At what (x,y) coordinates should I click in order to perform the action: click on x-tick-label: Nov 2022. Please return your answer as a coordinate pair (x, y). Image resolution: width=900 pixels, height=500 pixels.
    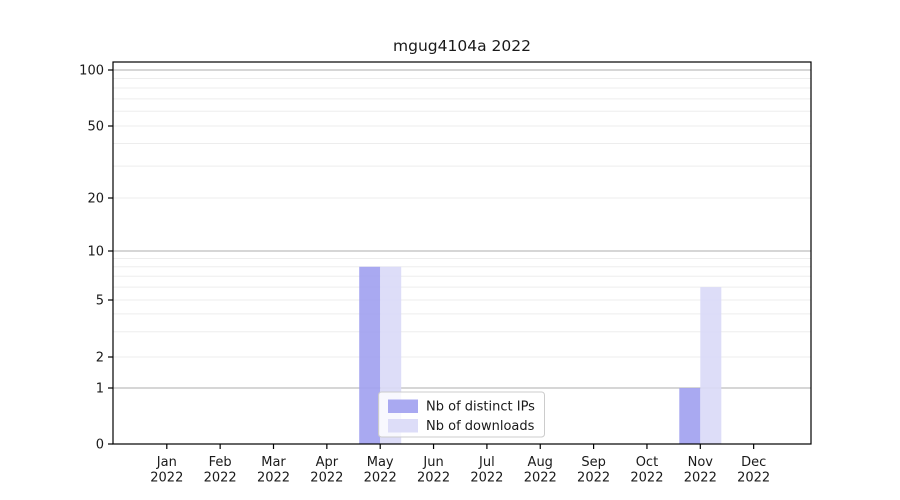
    Looking at the image, I should click on (700, 470).